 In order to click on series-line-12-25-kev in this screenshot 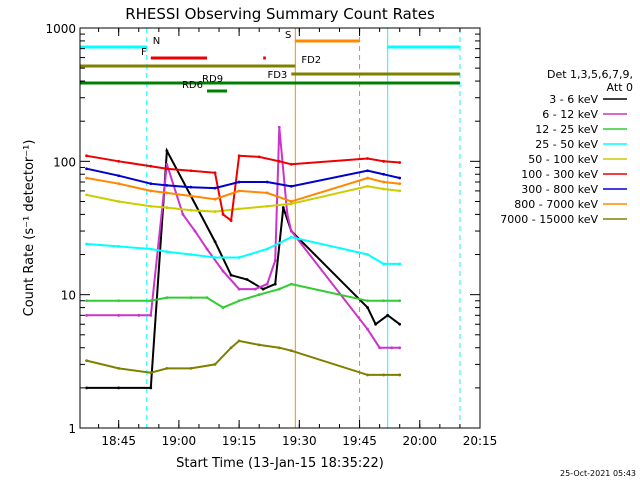, I will do `click(243, 296)`.